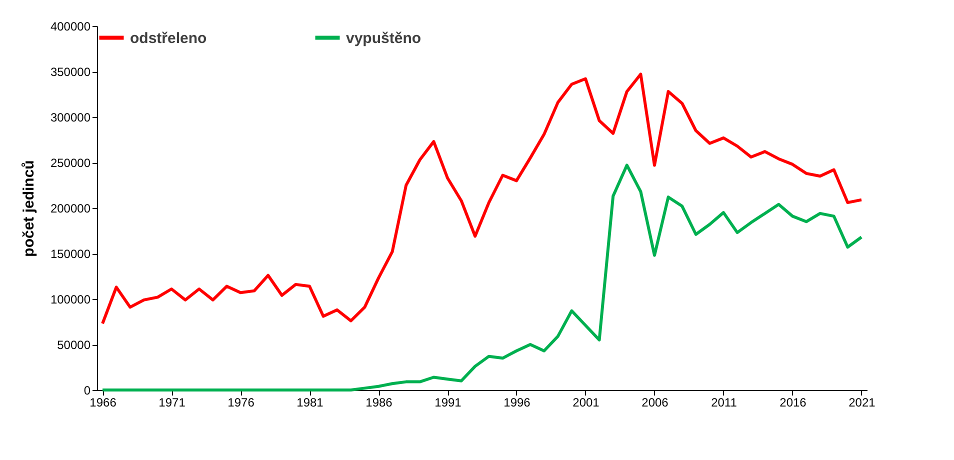 The width and height of the screenshot is (954, 460). What do you see at coordinates (70, 117) in the screenshot?
I see `y-tick-label: 300000` at bounding box center [70, 117].